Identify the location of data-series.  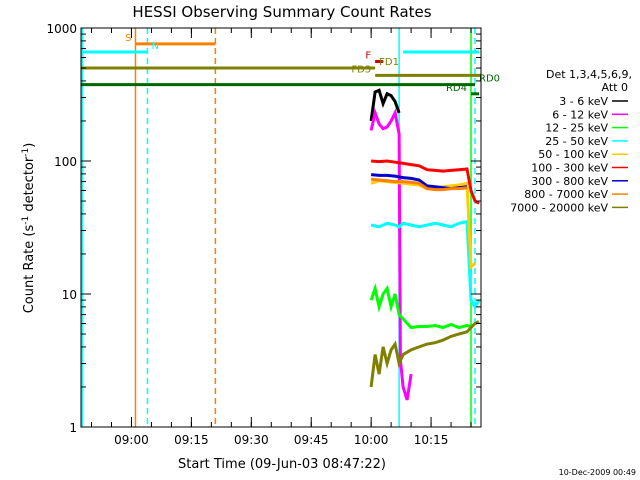
(425, 244).